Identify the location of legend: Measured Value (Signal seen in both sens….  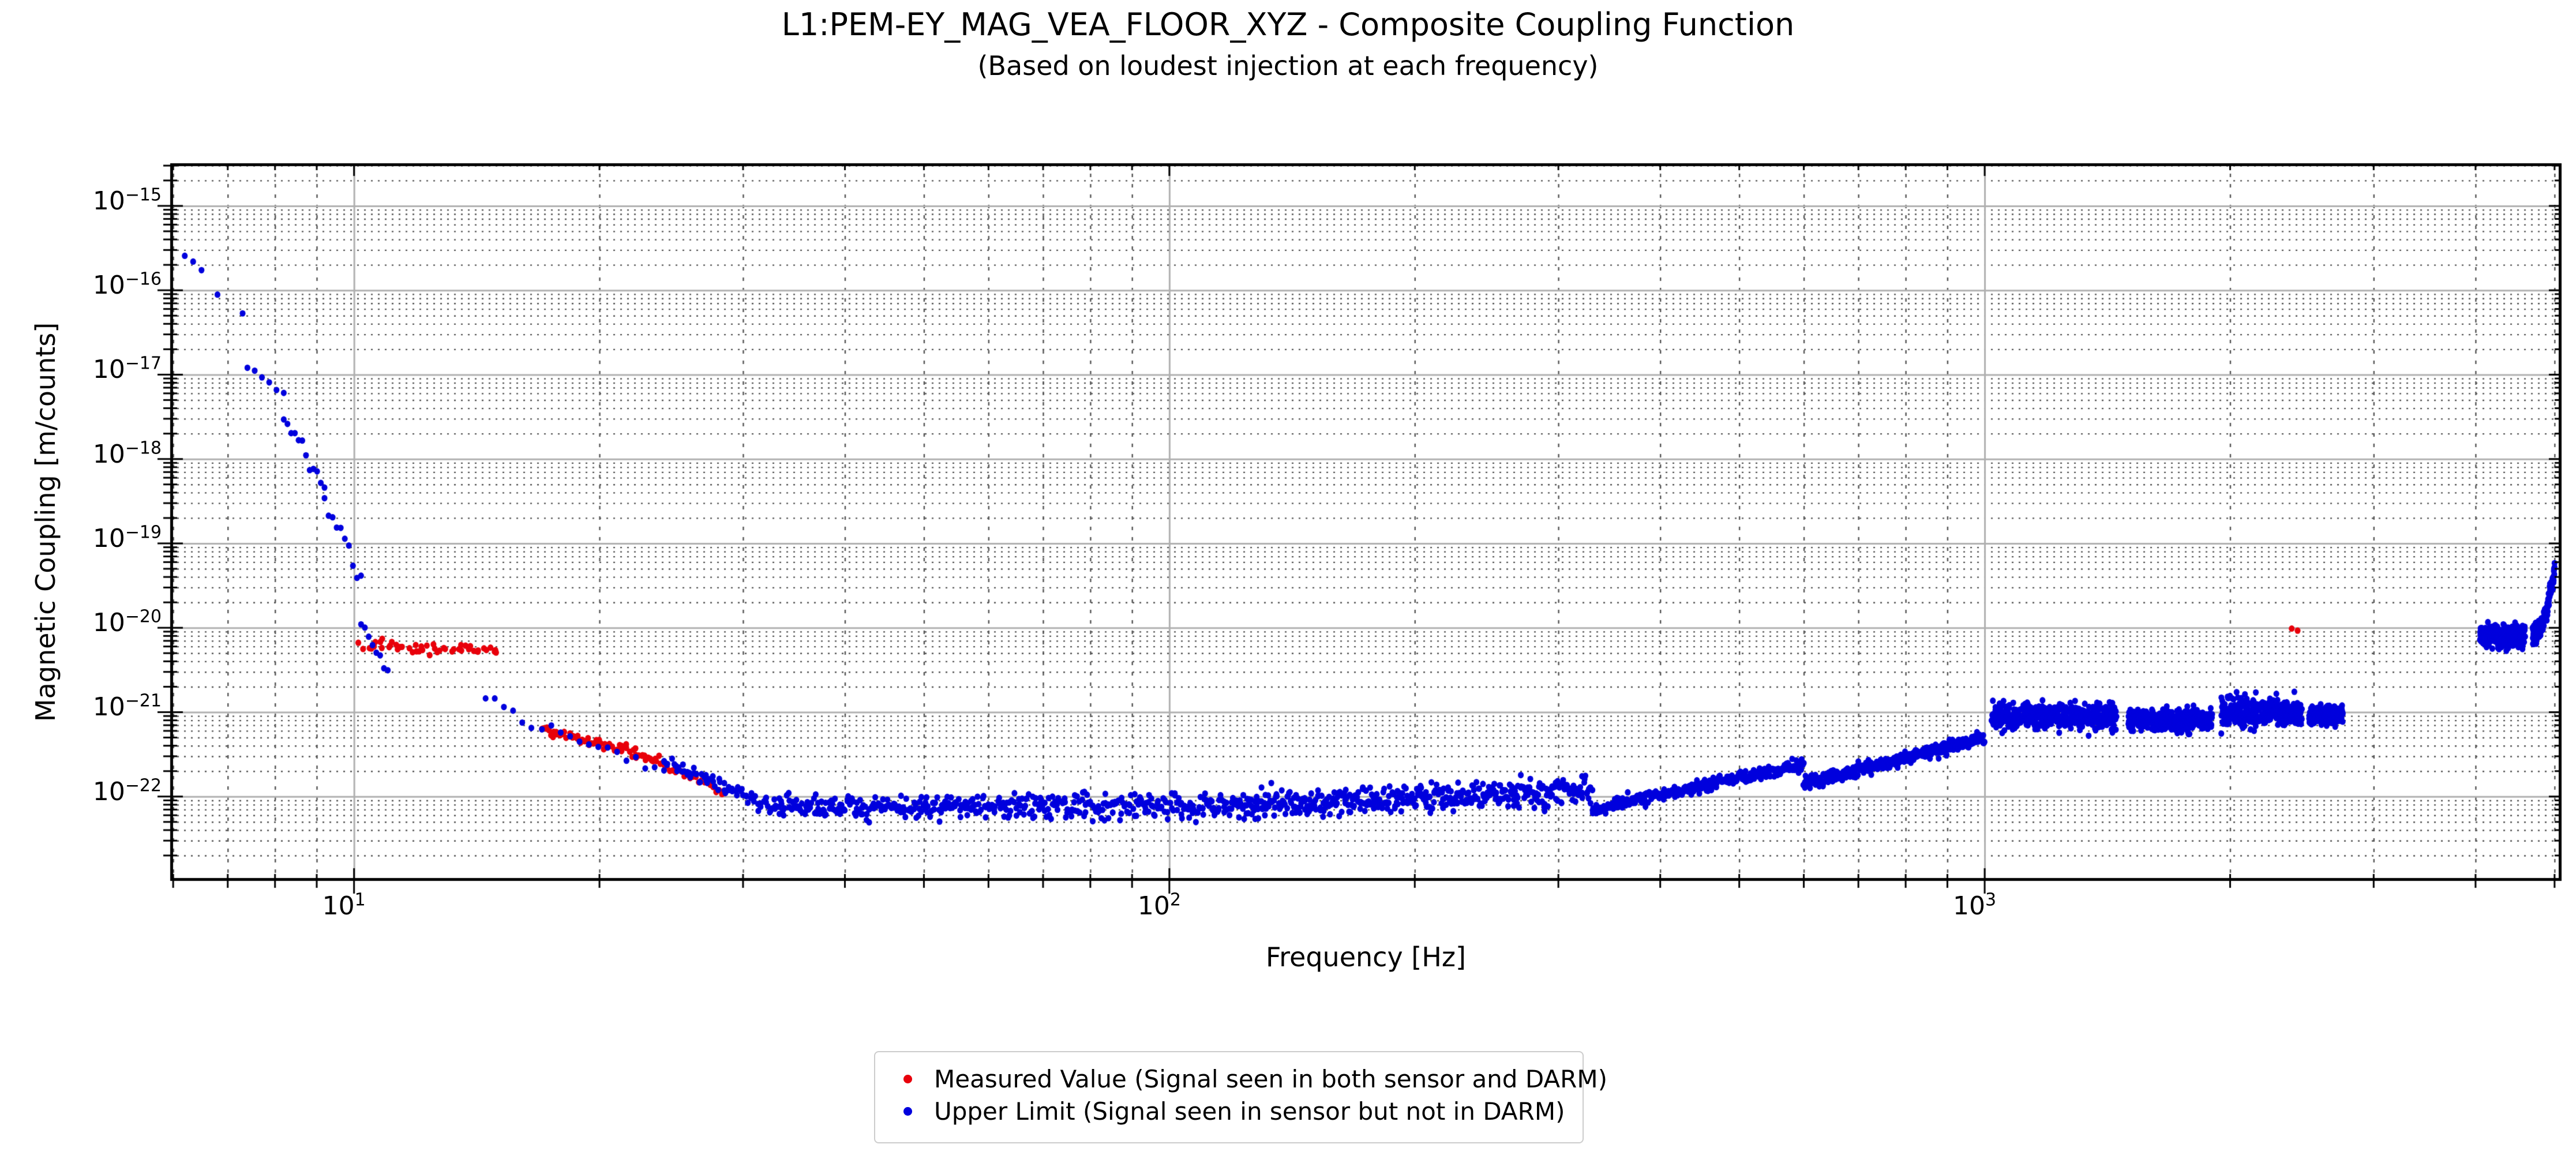
(1240, 1097).